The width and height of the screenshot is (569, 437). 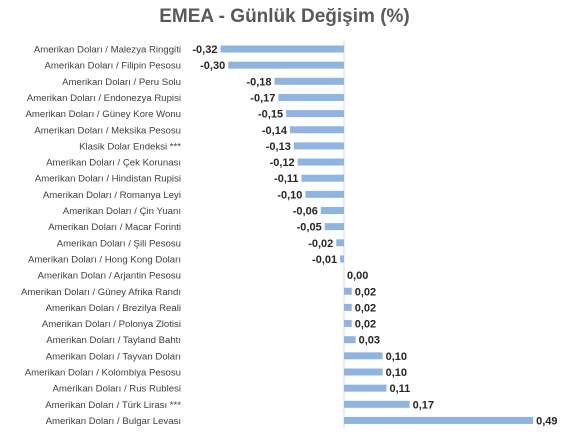 What do you see at coordinates (119, 243) in the screenshot?
I see `category-label: Amerikan Doları / Şili Pesosu` at bounding box center [119, 243].